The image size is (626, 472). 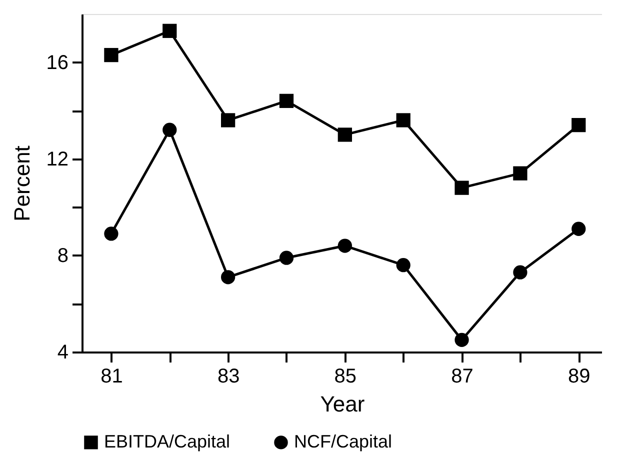 I want to click on y-tick-label: 12, so click(x=57, y=159).